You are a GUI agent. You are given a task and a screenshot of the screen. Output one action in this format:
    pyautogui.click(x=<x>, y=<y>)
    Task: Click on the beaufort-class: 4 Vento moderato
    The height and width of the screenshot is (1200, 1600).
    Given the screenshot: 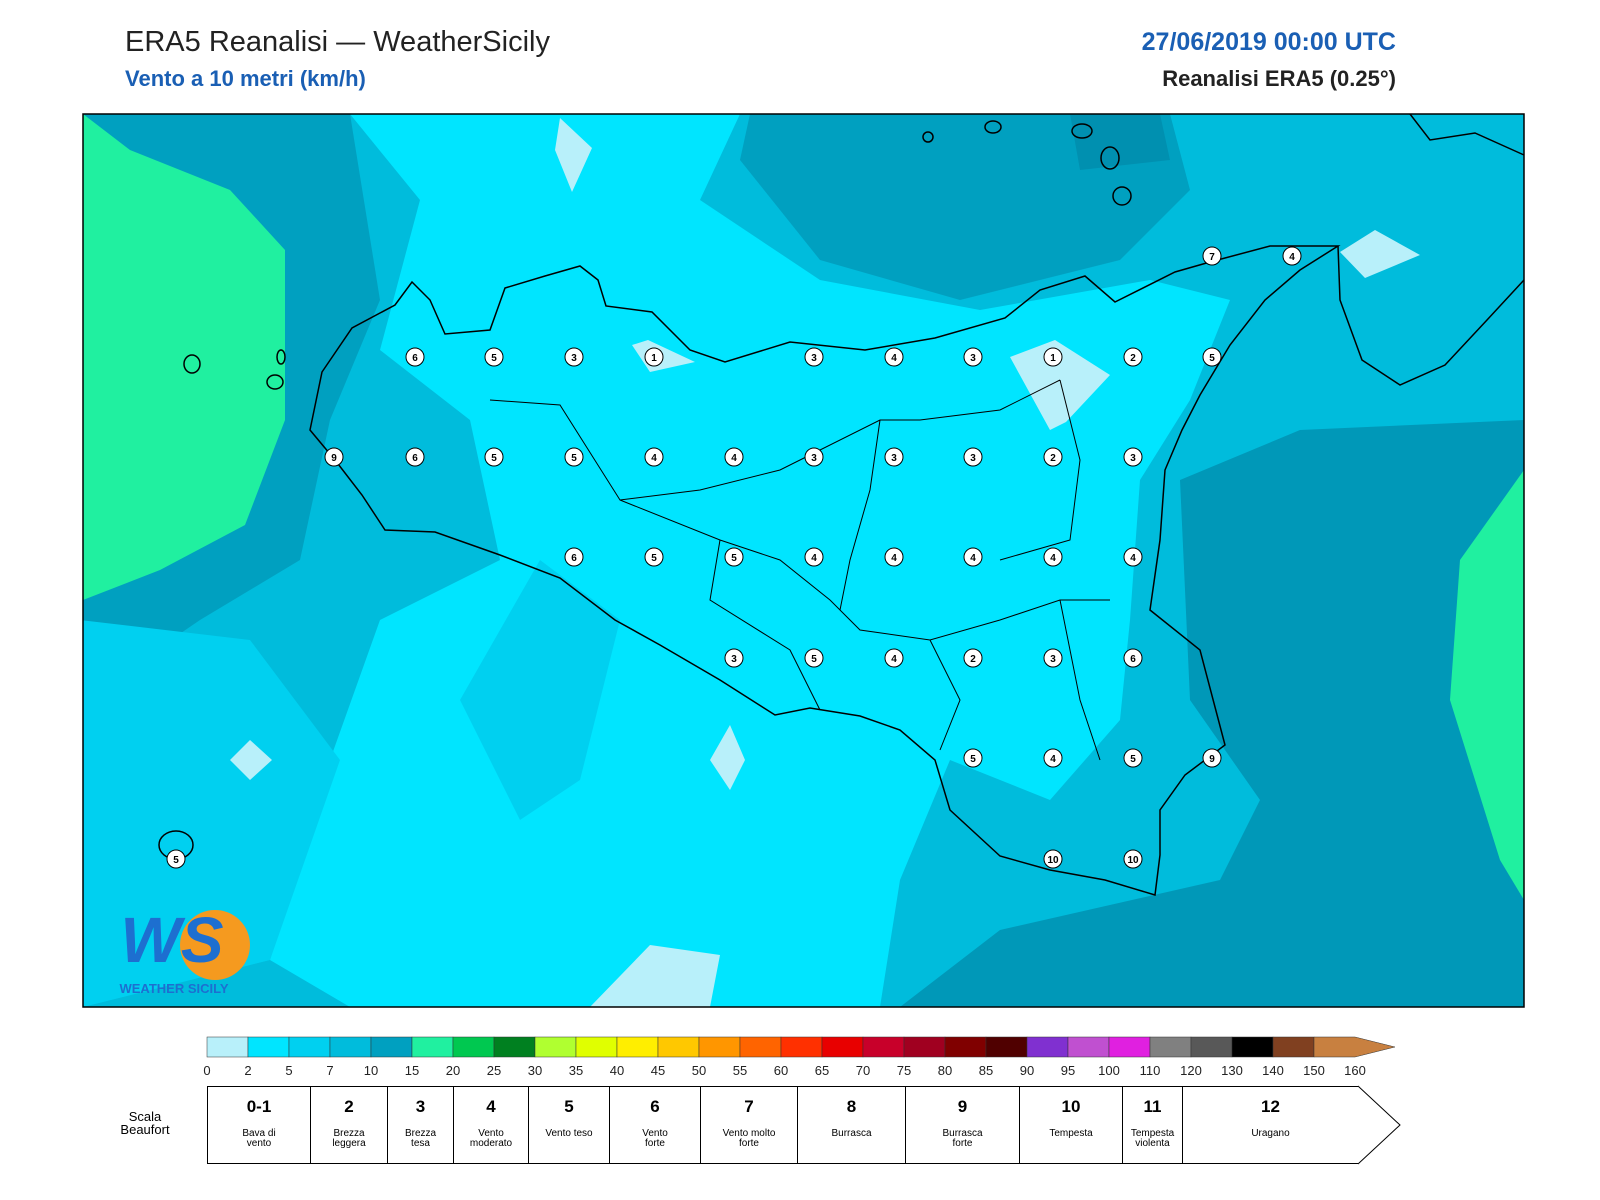 What is the action you would take?
    pyautogui.click(x=490, y=1125)
    